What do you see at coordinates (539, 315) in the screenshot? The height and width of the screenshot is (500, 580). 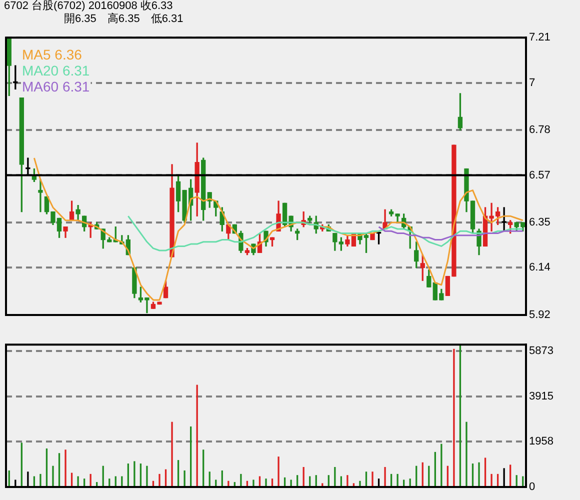 I see `y-tick-label: 5.92` at bounding box center [539, 315].